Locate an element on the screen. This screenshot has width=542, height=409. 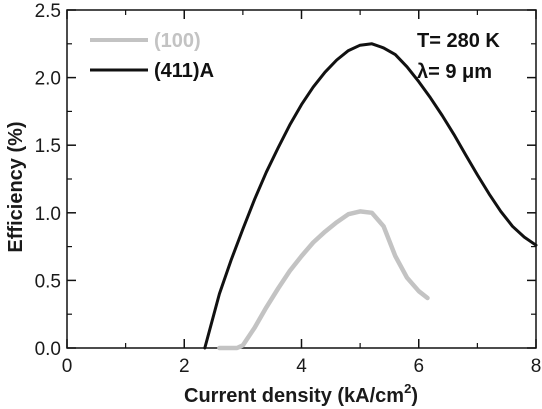
wavelength-annotation: λ= 9 μm is located at coordinates (454, 72).